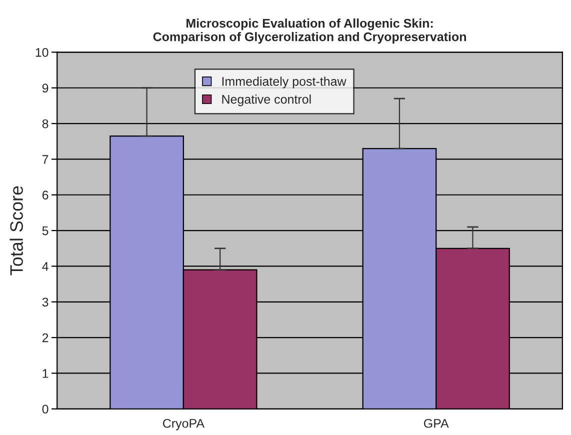 The height and width of the screenshot is (435, 571). Describe the element at coordinates (309, 31) in the screenshot. I see `chart-title: Microscopic Evaluation of Allogenic Skin: Comparison of Glycerolization and Cryopreservation` at that location.